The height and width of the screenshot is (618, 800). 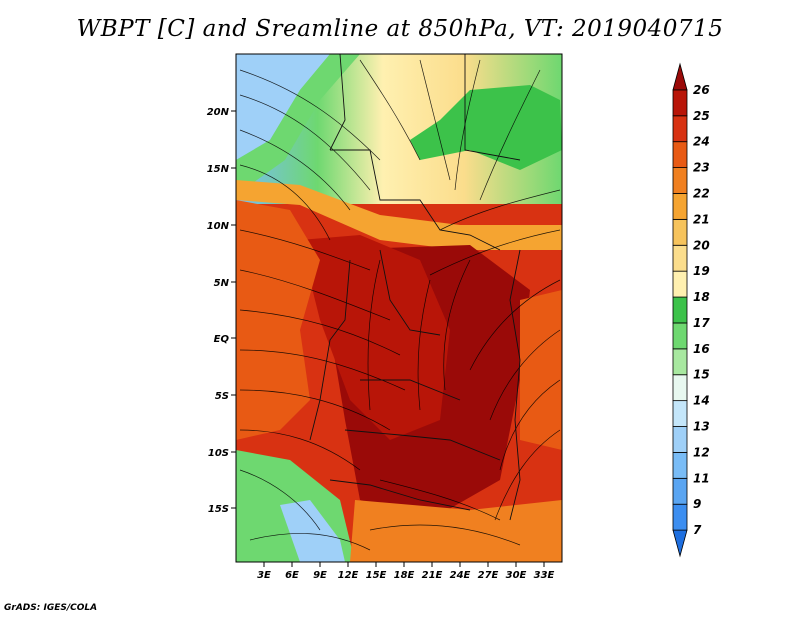 I want to click on lat-ticks, so click(x=233, y=309).